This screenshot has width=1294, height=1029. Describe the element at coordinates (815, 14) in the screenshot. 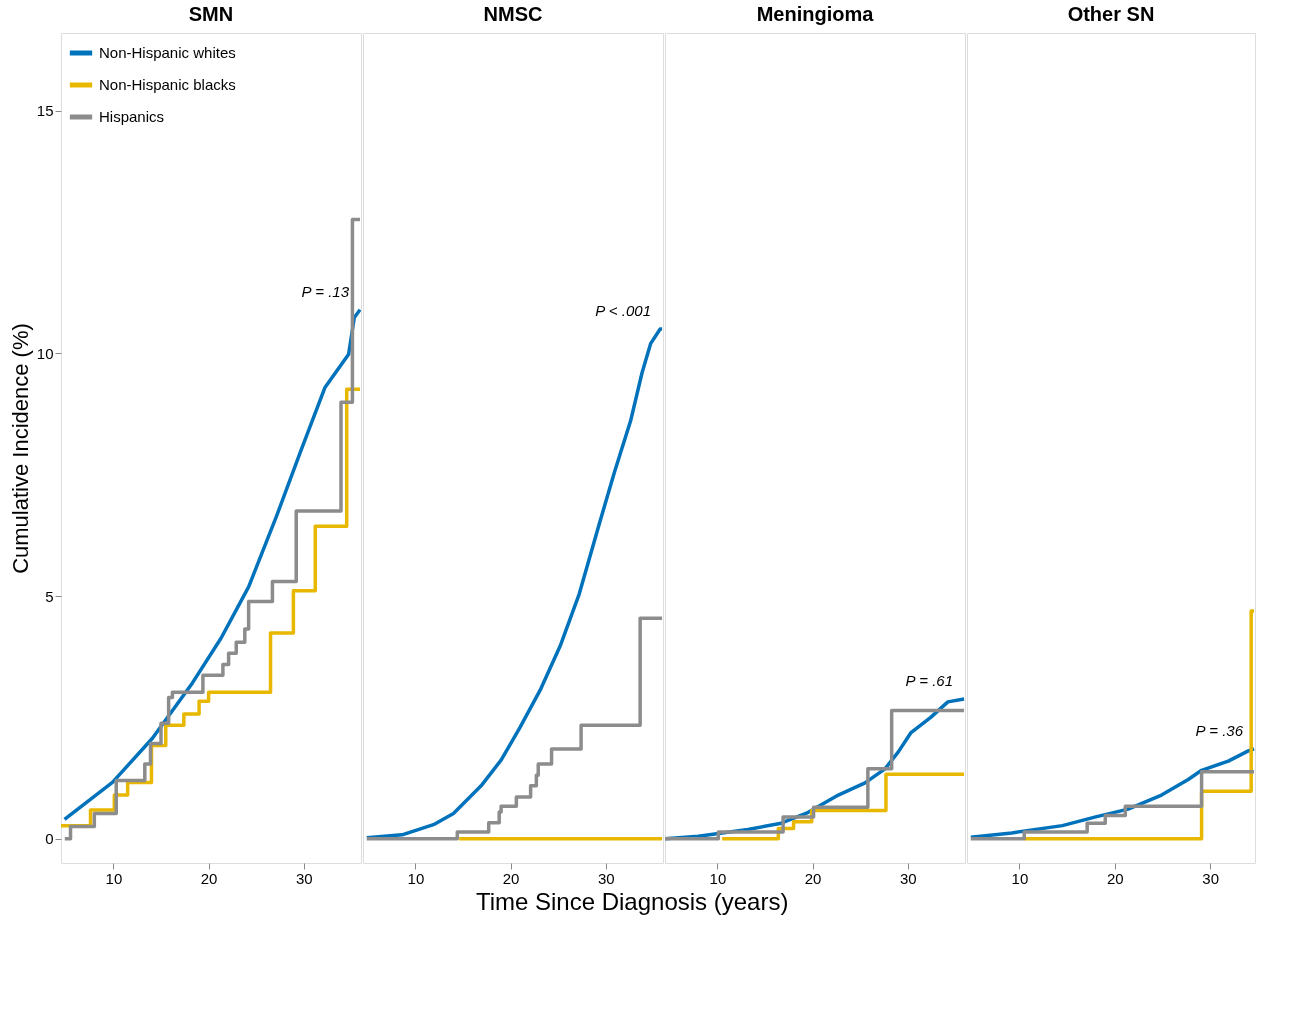

I see `chart-title: Meningioma` at that location.